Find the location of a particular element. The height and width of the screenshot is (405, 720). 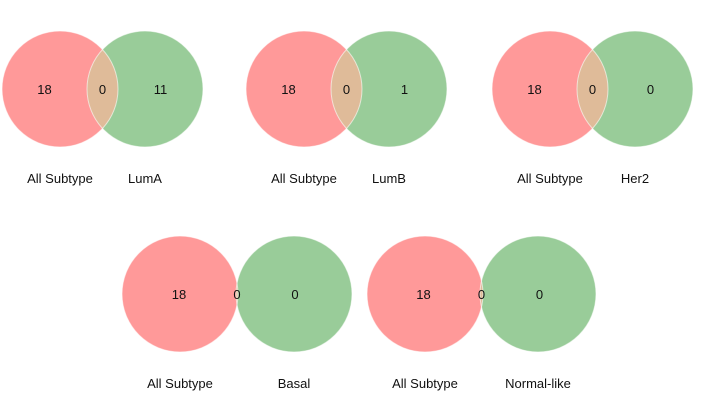

venn-diagram-4: 18 0 0 All Subtype Basal is located at coordinates (237, 313).